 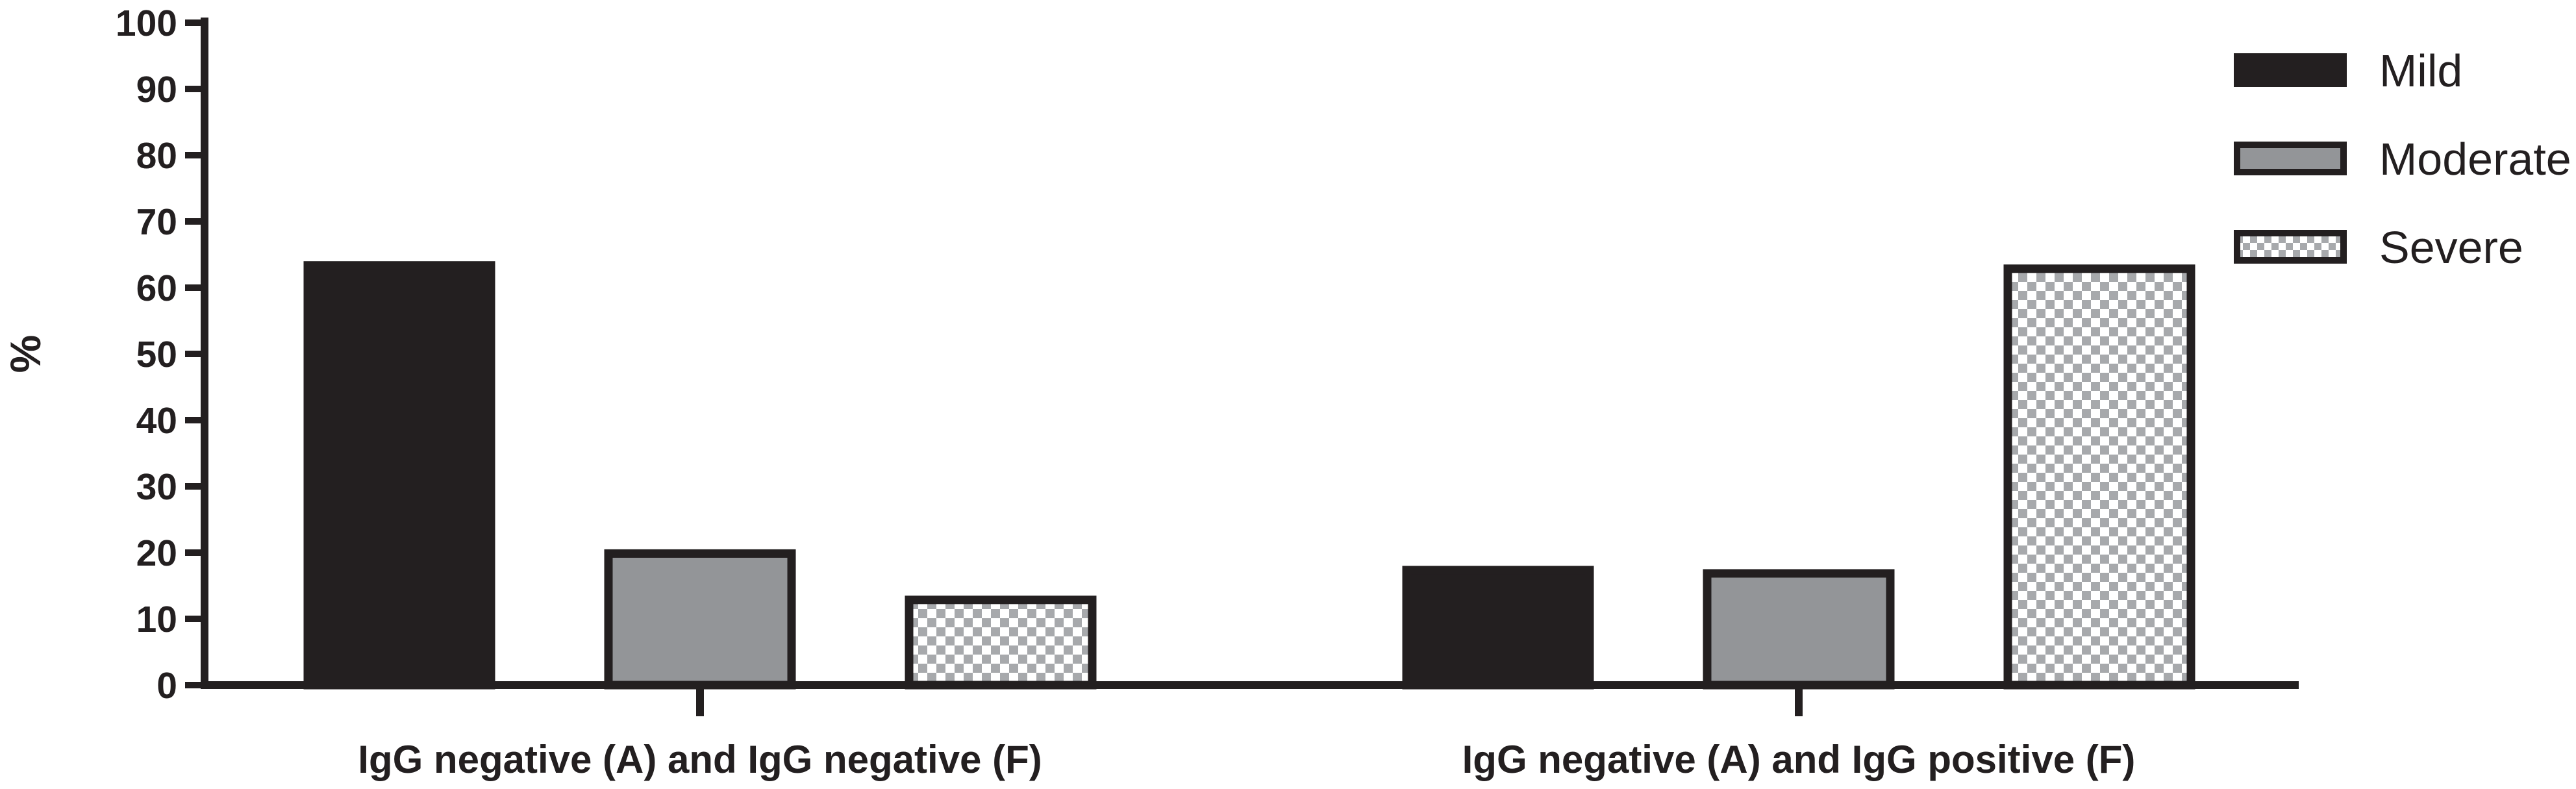 What do you see at coordinates (700, 759) in the screenshot?
I see `x-category-label-1: IgG negative (A) and IgG negative (F)` at bounding box center [700, 759].